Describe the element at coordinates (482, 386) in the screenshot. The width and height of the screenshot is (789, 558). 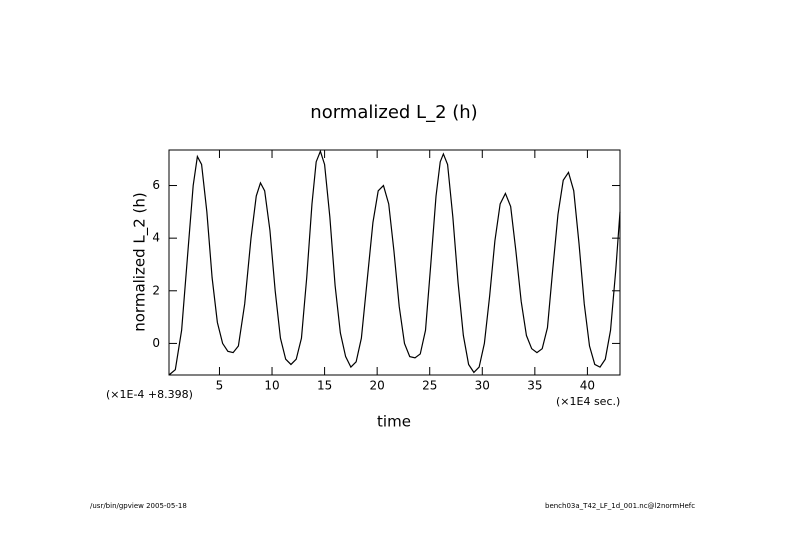
I see `x-tick-label: 30` at that location.